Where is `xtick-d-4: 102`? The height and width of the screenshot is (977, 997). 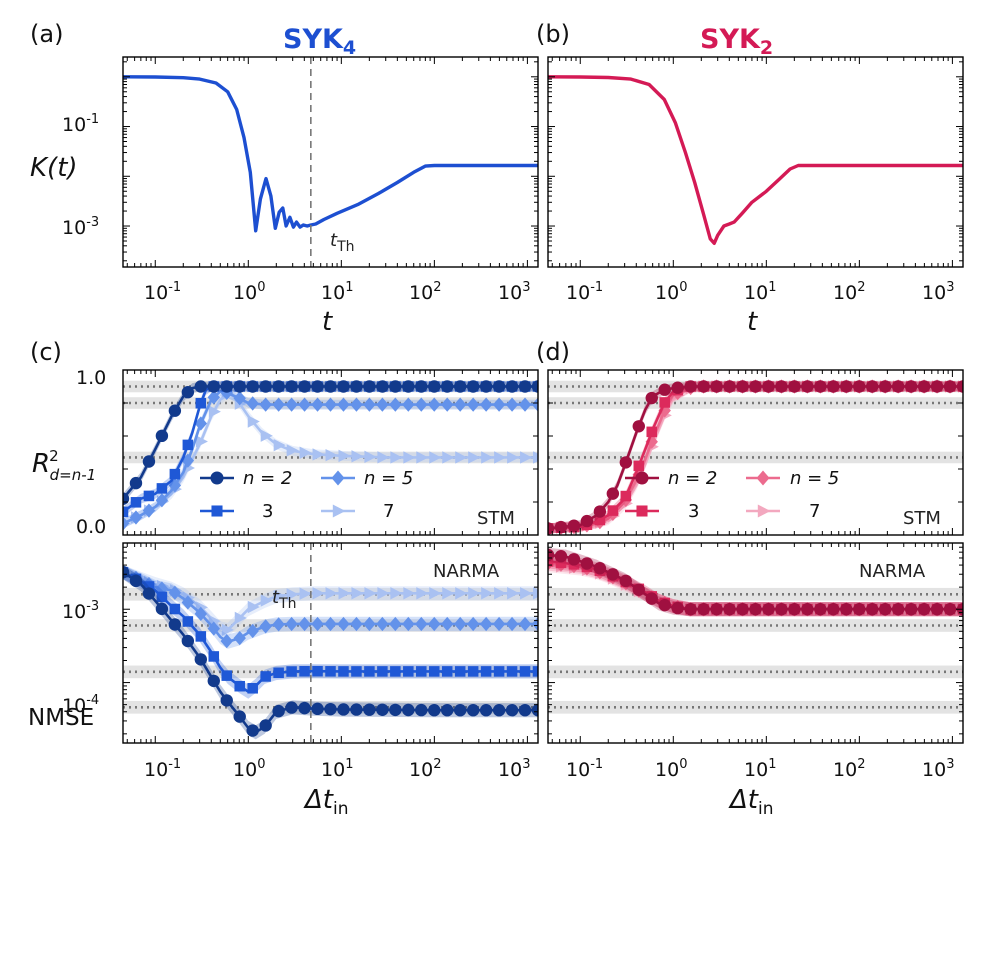 xtick-d-4: 102 is located at coordinates (849, 769).